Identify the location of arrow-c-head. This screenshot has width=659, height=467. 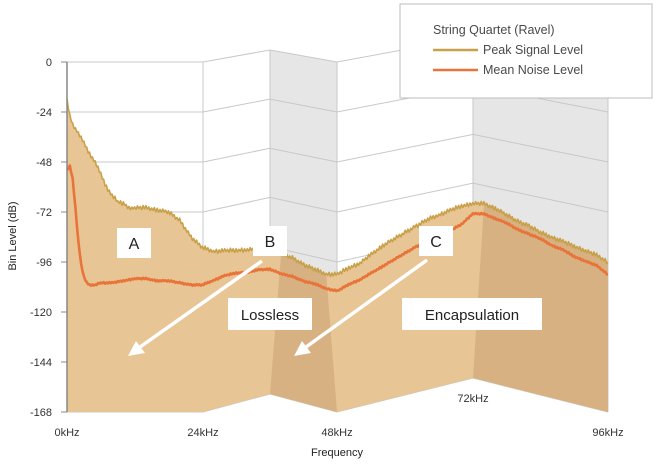
(302, 348).